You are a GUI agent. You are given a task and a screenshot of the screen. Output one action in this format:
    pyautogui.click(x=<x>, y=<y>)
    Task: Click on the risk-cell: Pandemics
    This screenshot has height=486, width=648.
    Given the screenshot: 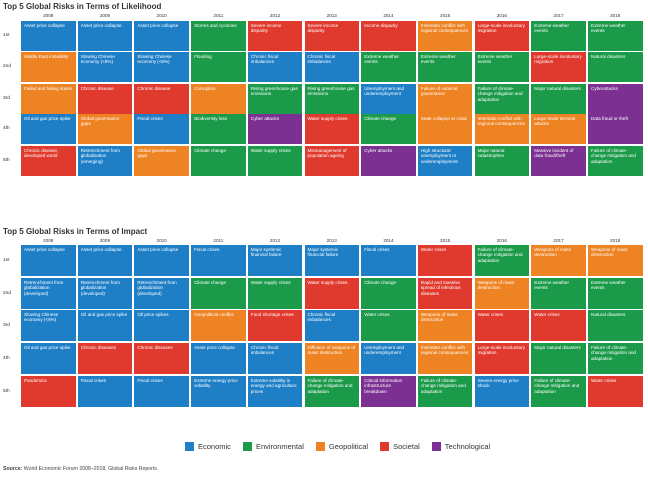 What is the action you would take?
    pyautogui.click(x=48, y=391)
    